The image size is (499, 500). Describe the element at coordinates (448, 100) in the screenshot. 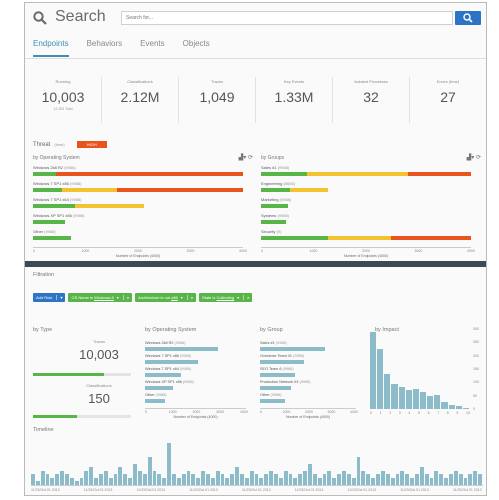

I see `stat-errors: Errors (time) 27` at that location.